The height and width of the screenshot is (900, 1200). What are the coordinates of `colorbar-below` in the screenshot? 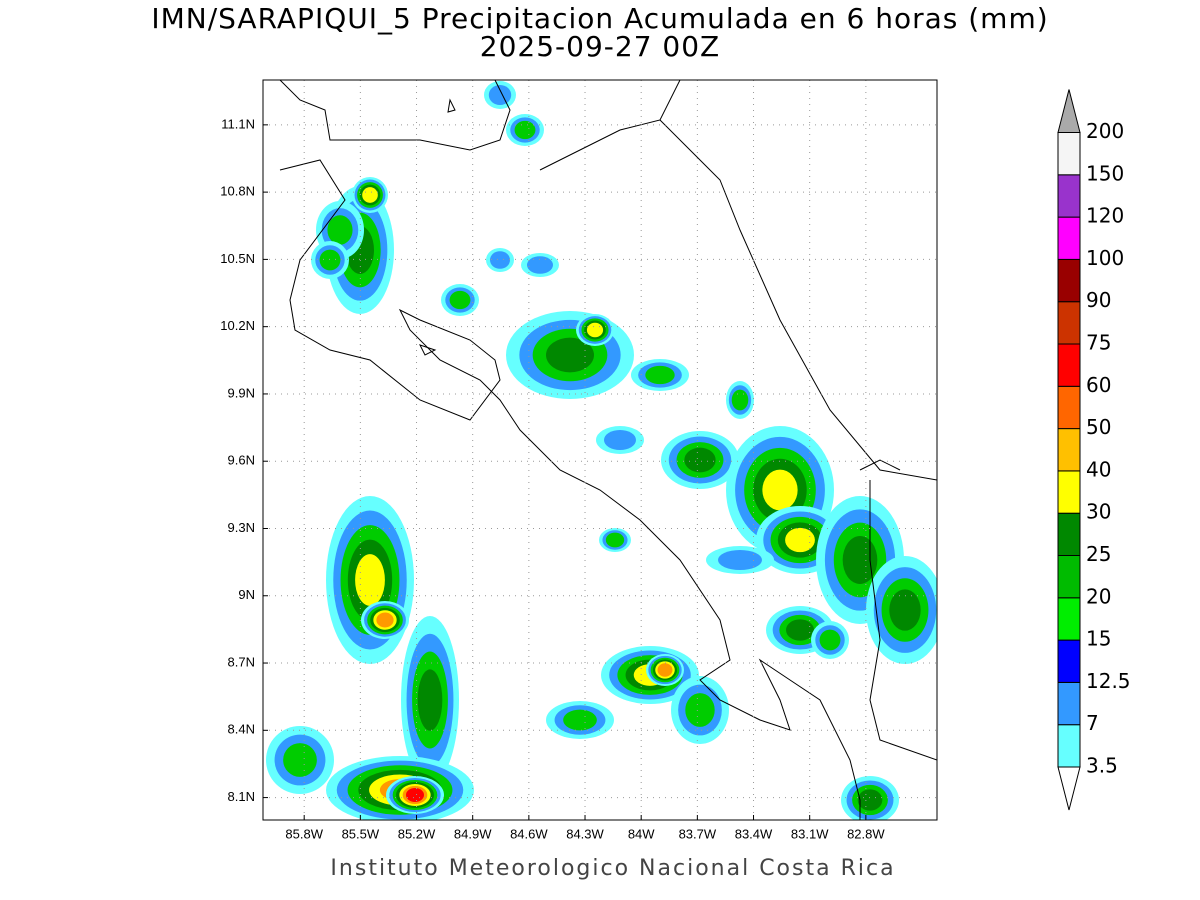 It's located at (1069, 788).